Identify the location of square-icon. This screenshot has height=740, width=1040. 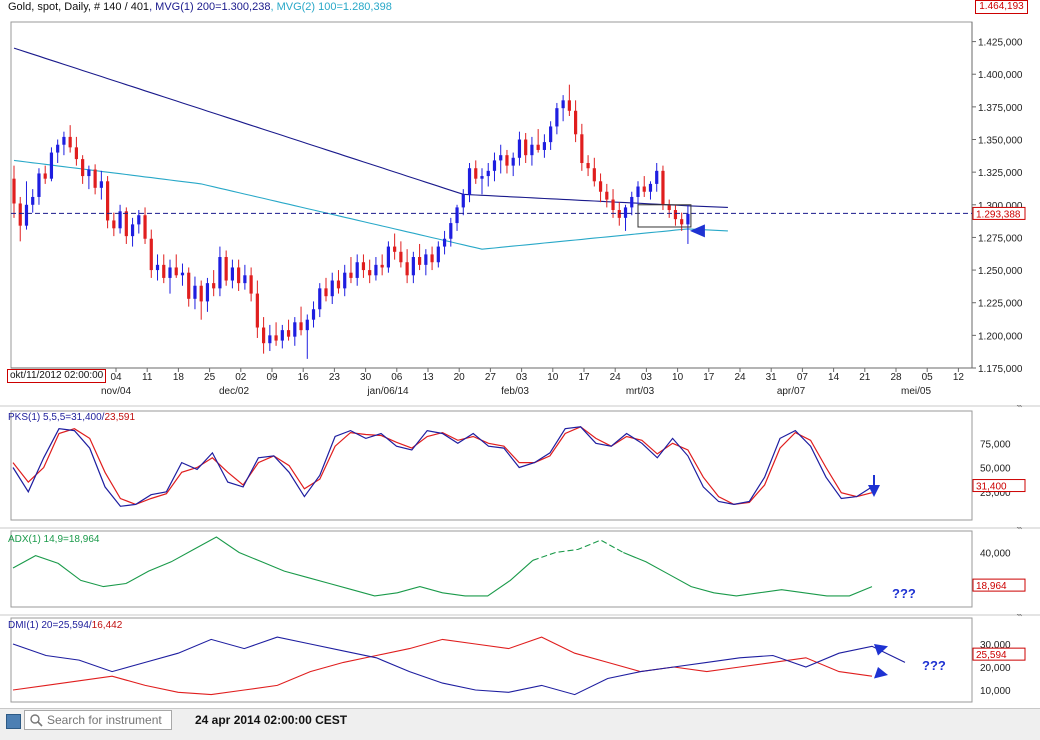
(13, 721).